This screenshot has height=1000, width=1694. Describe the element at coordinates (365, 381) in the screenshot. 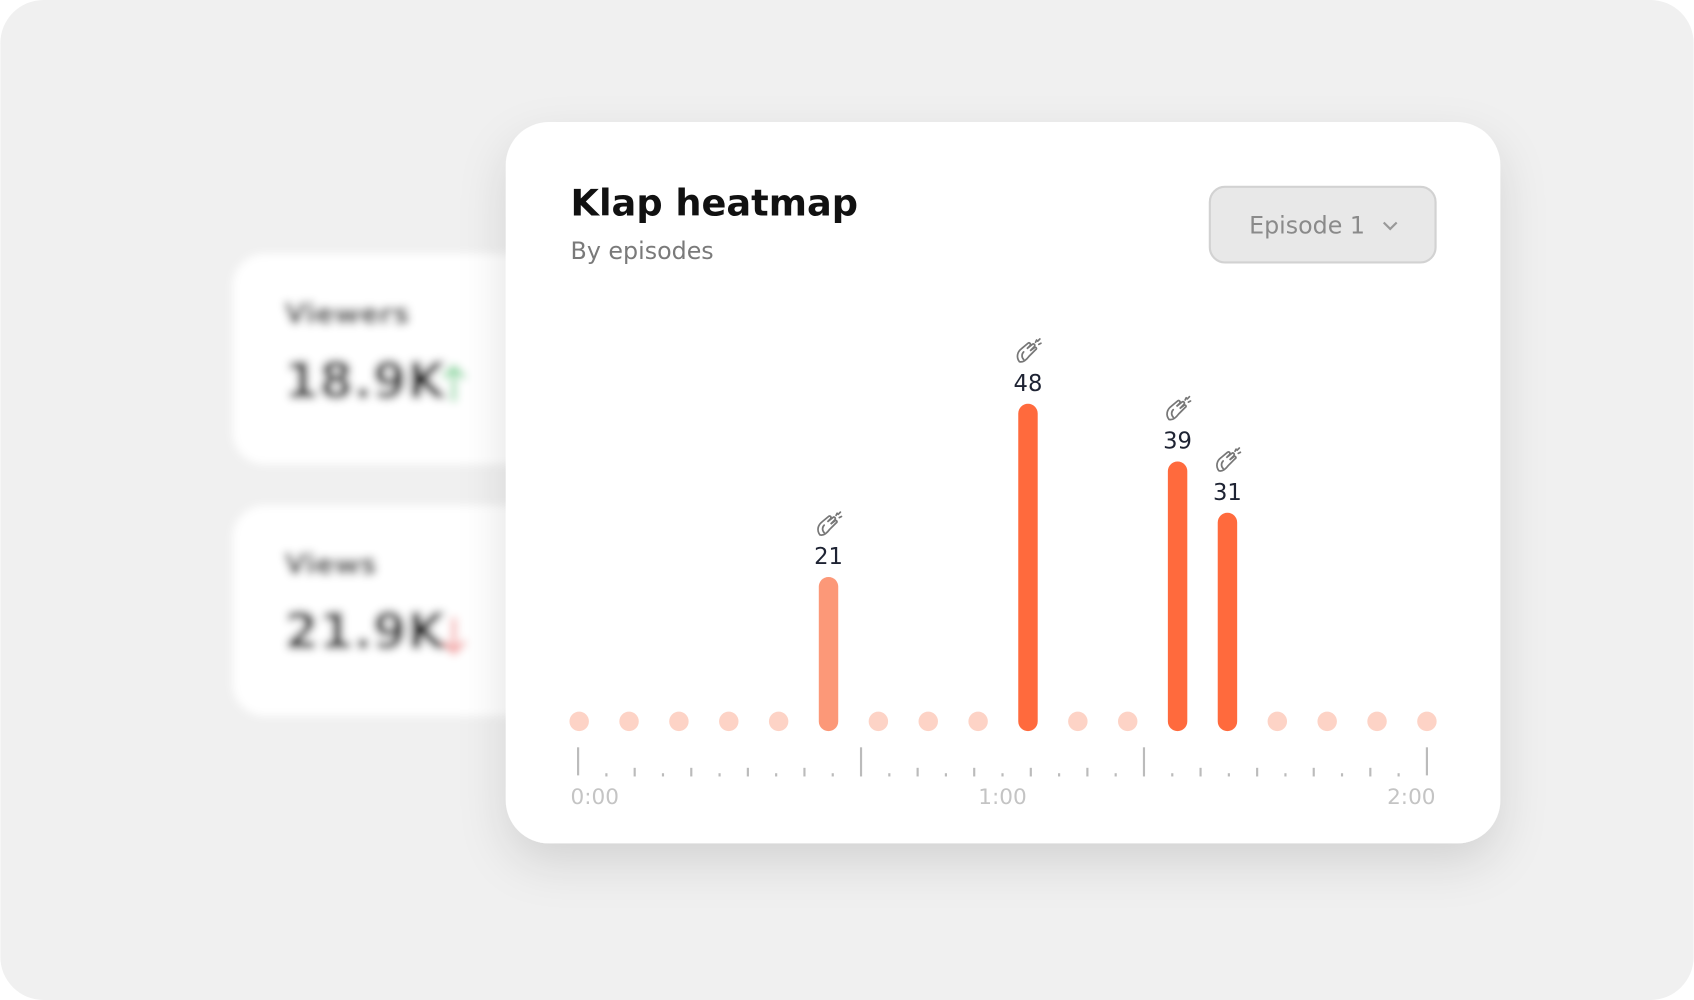

I see `card-value: 18.9K` at that location.